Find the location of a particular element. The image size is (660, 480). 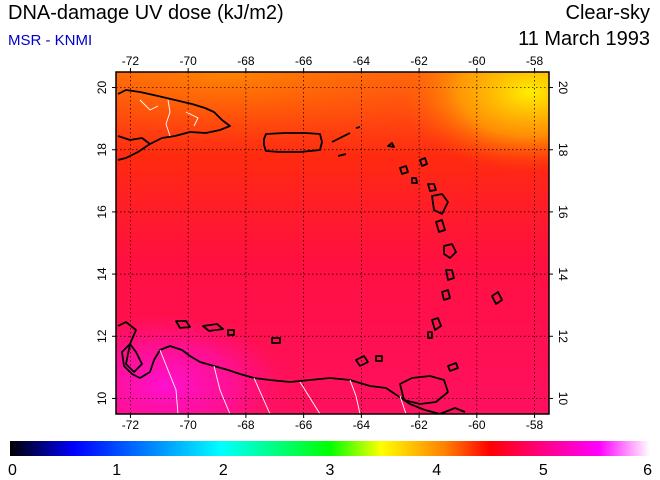

haiti-dr-border is located at coordinates (168, 118).